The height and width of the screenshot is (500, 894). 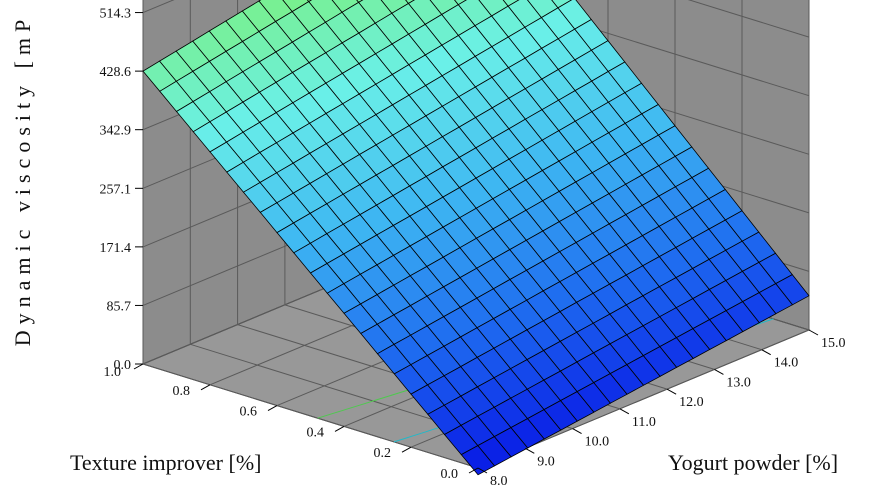 I want to click on surface-cell, so click(x=478, y=460).